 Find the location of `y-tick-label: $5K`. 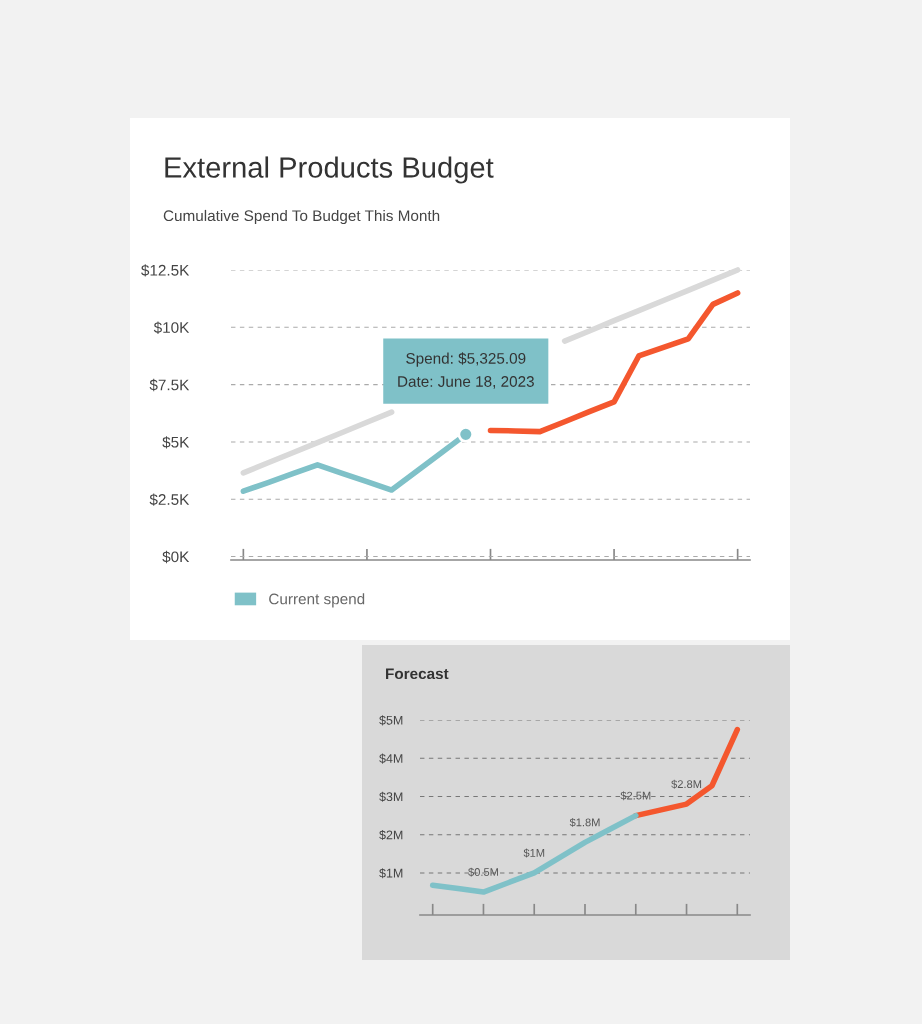

y-tick-label: $5K is located at coordinates (176, 442).